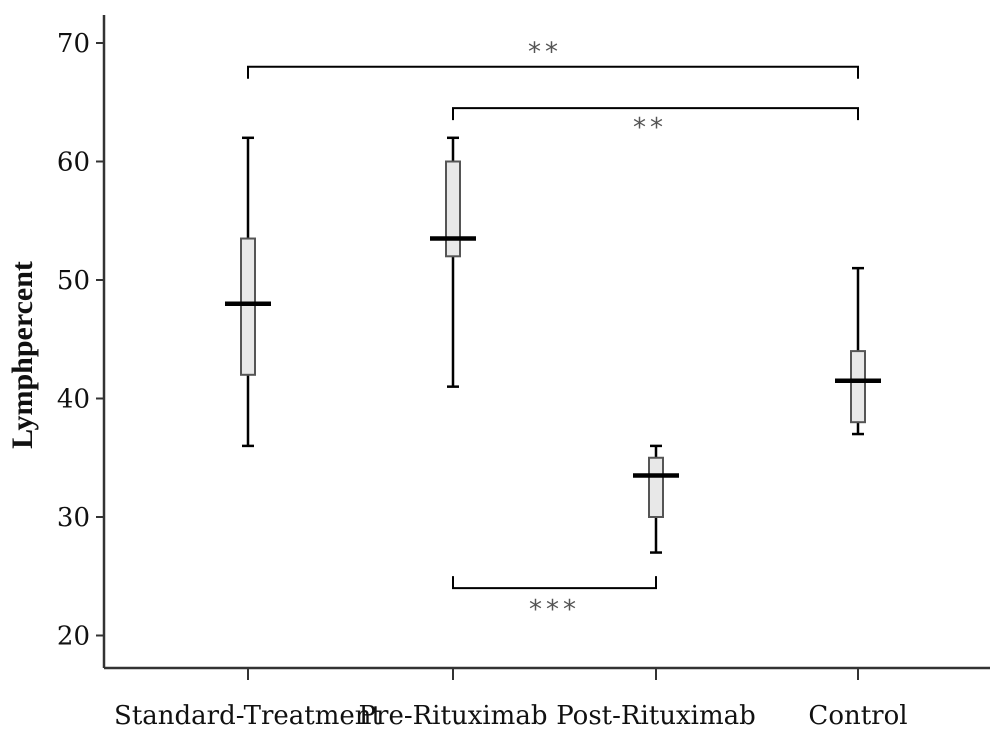 This screenshot has height=750, width=1000. What do you see at coordinates (22, 355) in the screenshot?
I see `y-axis-label: Lymphpercent` at bounding box center [22, 355].